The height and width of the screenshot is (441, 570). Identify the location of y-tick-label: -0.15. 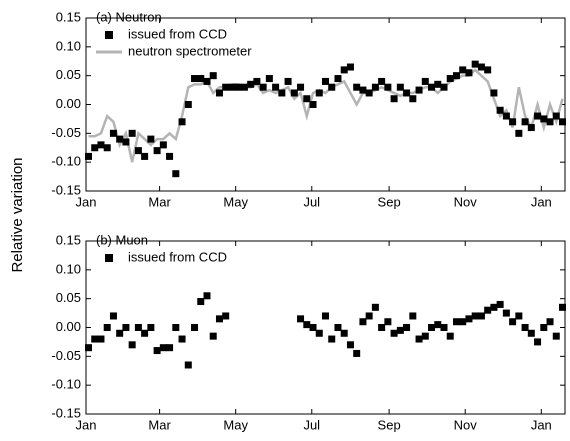
(66, 412).